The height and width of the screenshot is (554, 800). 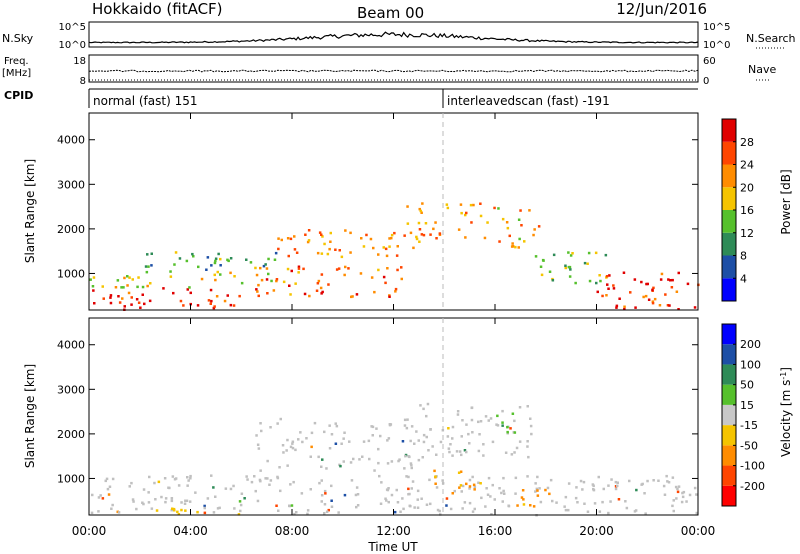 What do you see at coordinates (743, 415) in the screenshot?
I see `velocity-colorbar: -200 -100 -50 -15 15 50 100 200` at bounding box center [743, 415].